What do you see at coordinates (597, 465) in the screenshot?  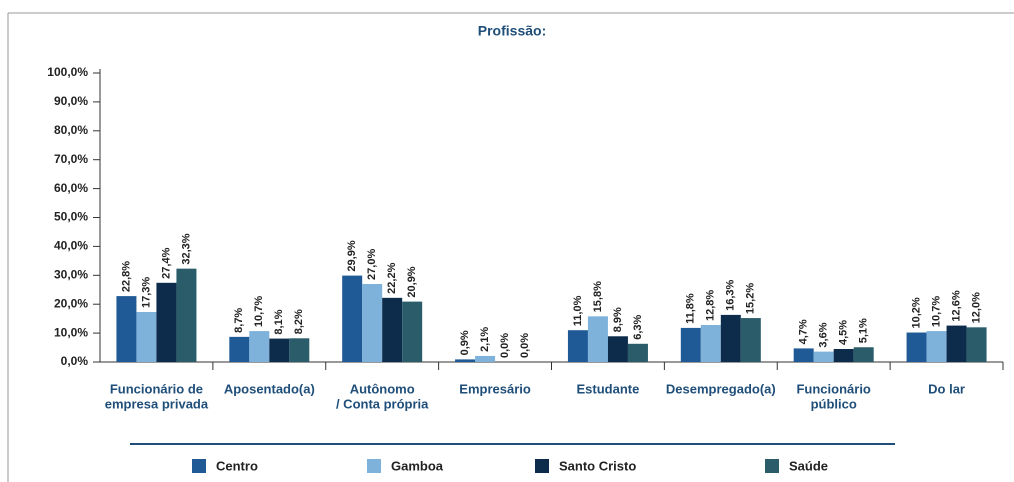 I see `legend-label: Santo Cristo` at bounding box center [597, 465].